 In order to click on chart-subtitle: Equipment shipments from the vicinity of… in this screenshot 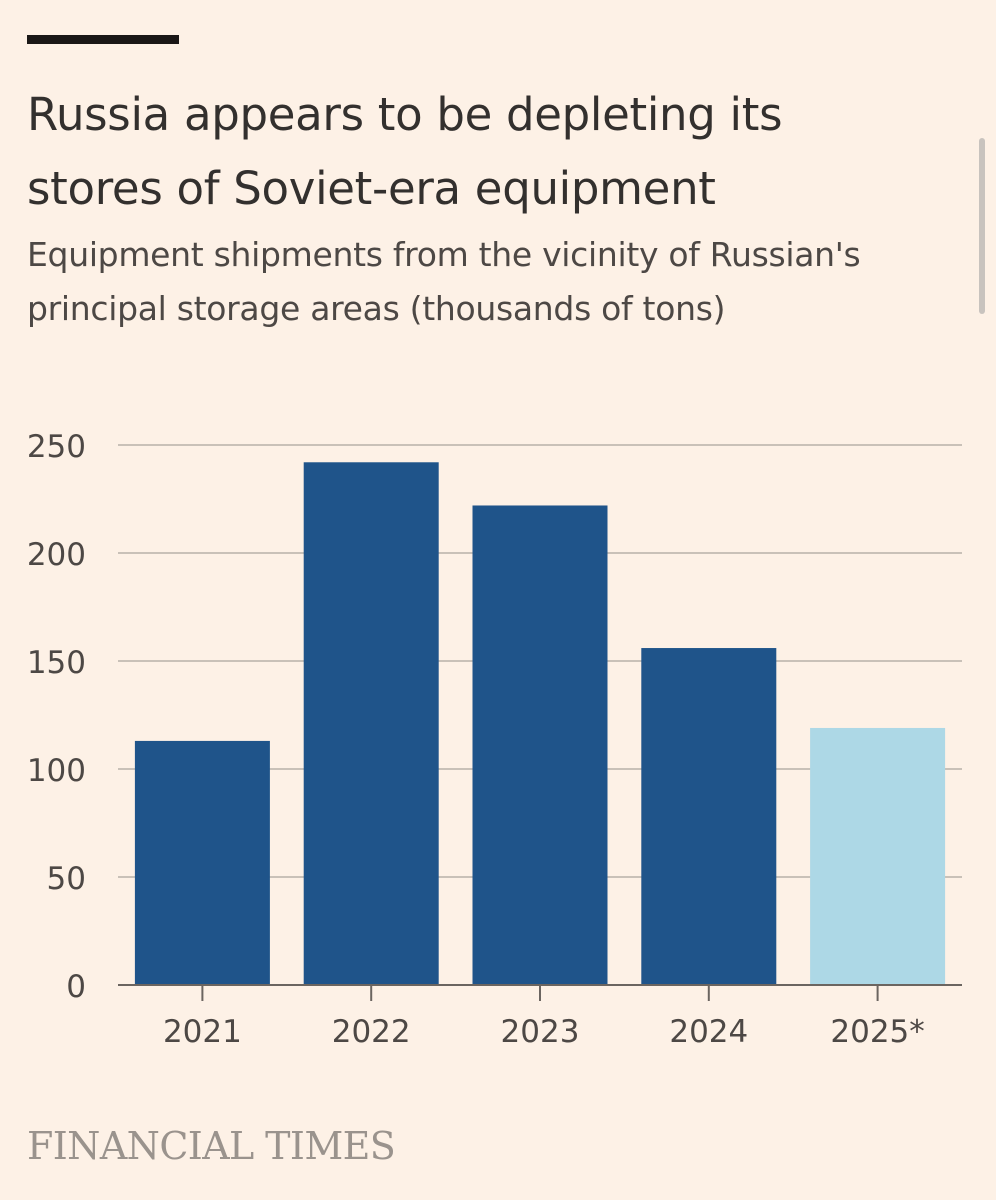, I will do `click(492, 282)`.